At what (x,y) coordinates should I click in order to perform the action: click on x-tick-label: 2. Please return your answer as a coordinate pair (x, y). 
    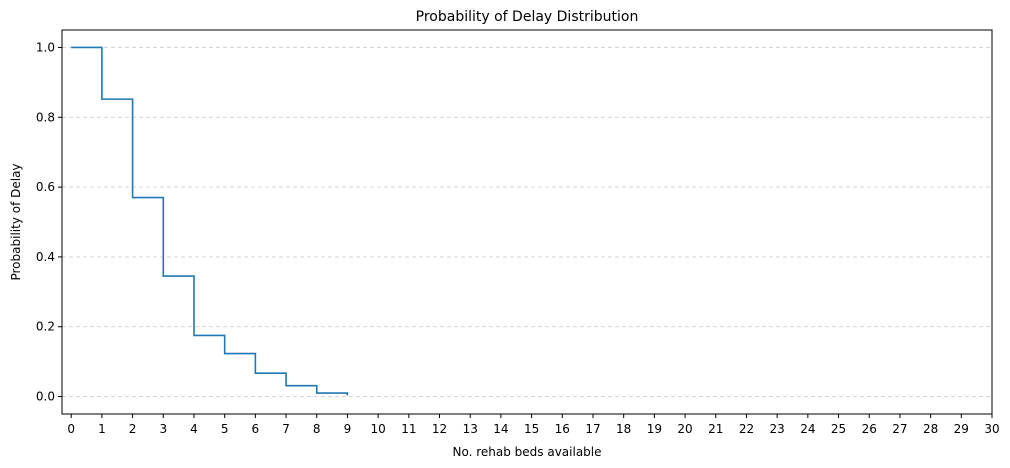
    Looking at the image, I should click on (133, 429).